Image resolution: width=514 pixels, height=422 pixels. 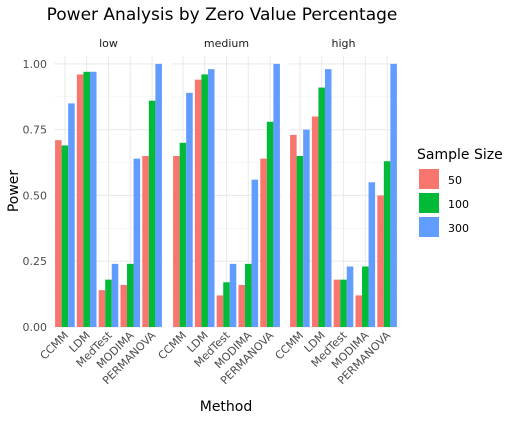 I want to click on legend: Sample Size 50 100 300, so click(x=460, y=192).